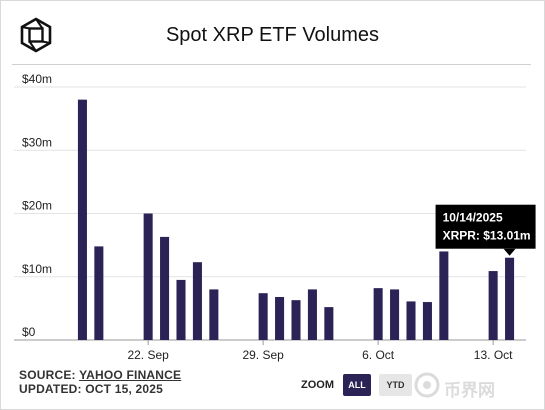 This screenshot has height=410, width=545. I want to click on tooltip-date: 10/14/2025, so click(473, 218).